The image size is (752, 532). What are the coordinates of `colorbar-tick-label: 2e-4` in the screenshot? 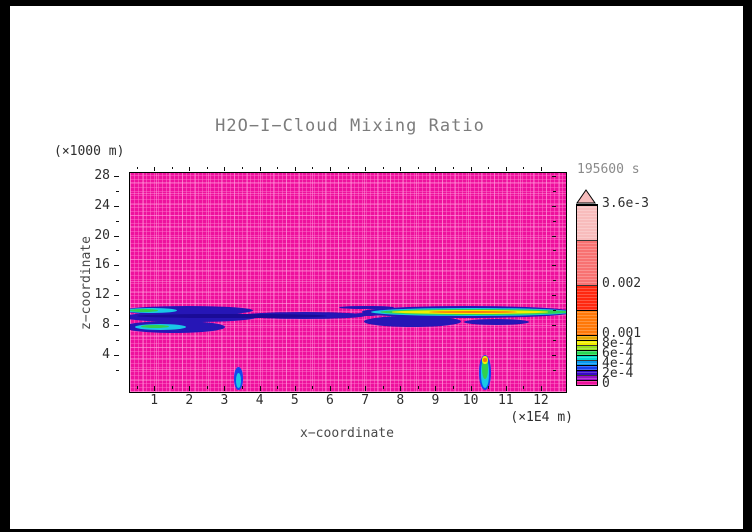 It's located at (618, 373).